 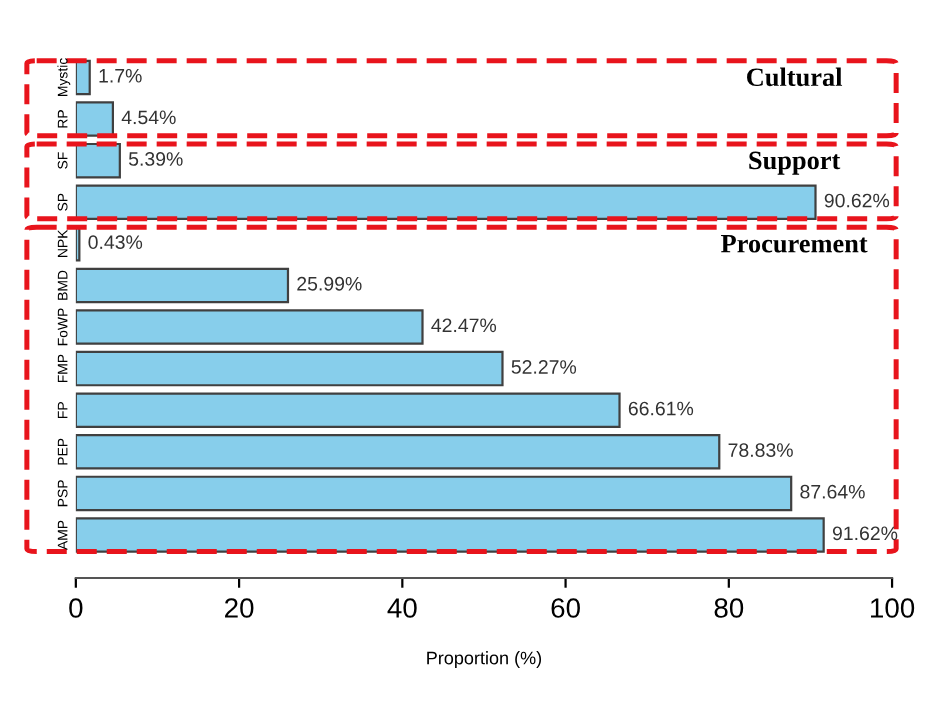 I want to click on data-label: 5.39%, so click(x=155, y=159).